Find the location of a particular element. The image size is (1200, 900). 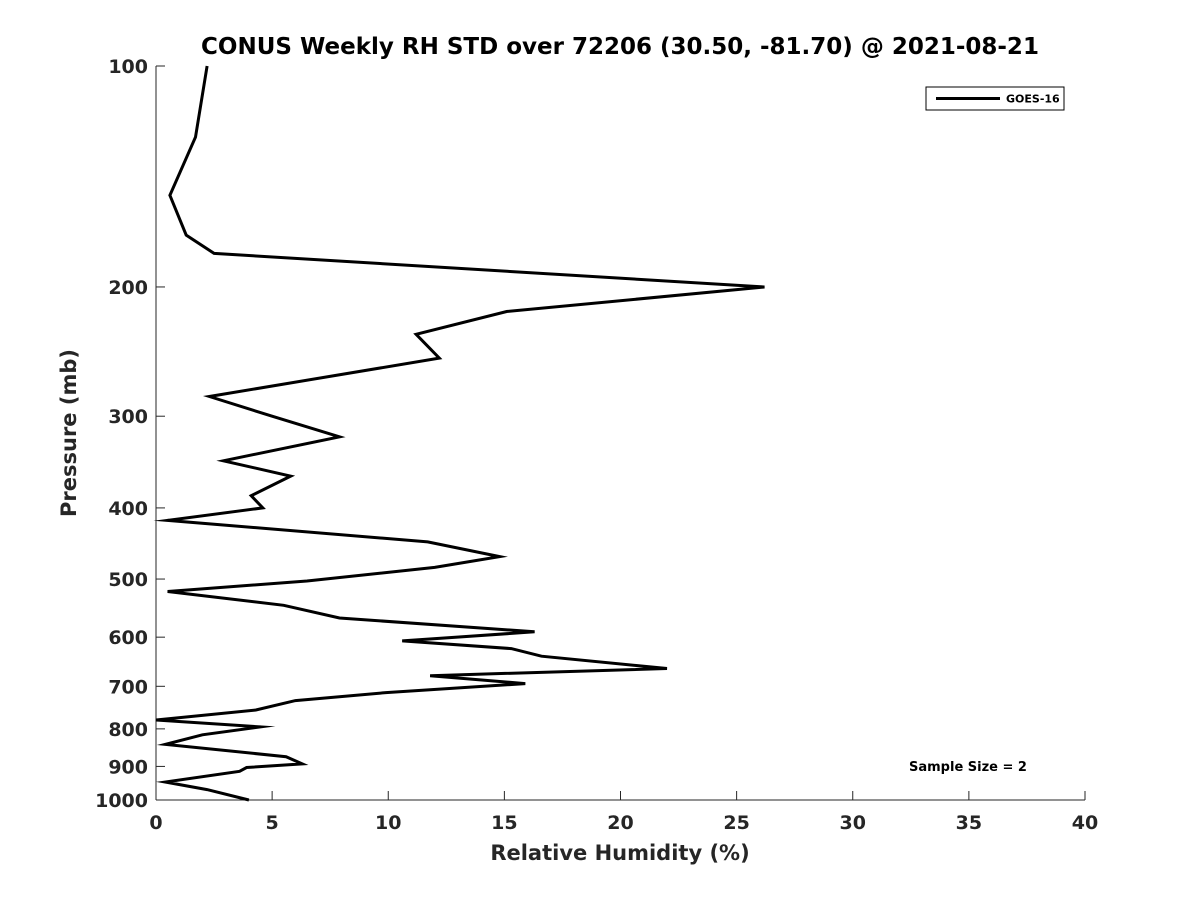

x-axis-label: Relative Humidity (%) is located at coordinates (619, 853).